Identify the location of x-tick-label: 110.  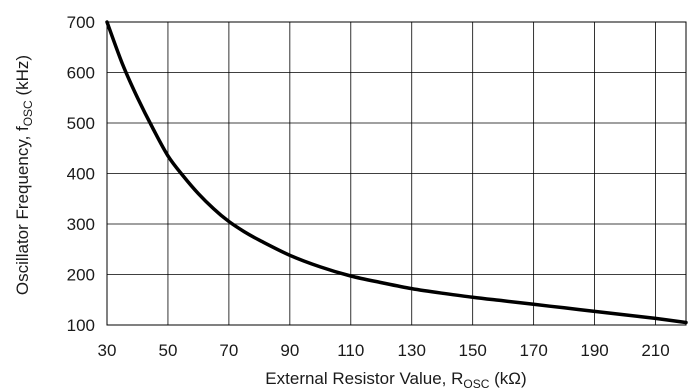
(350, 350).